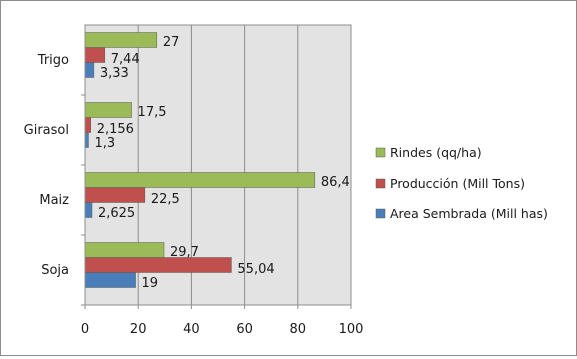 The height and width of the screenshot is (359, 577). I want to click on data-label-area-sembrada-mill-has-maiz: 2,625, so click(116, 213).